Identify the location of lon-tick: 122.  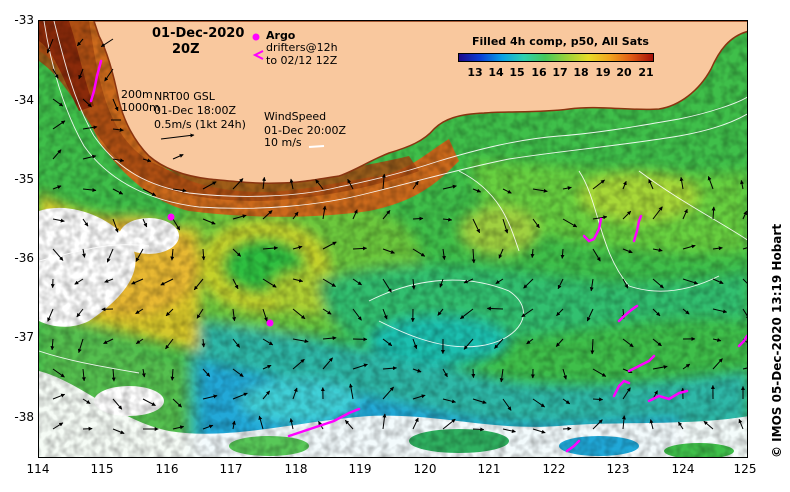
(554, 469).